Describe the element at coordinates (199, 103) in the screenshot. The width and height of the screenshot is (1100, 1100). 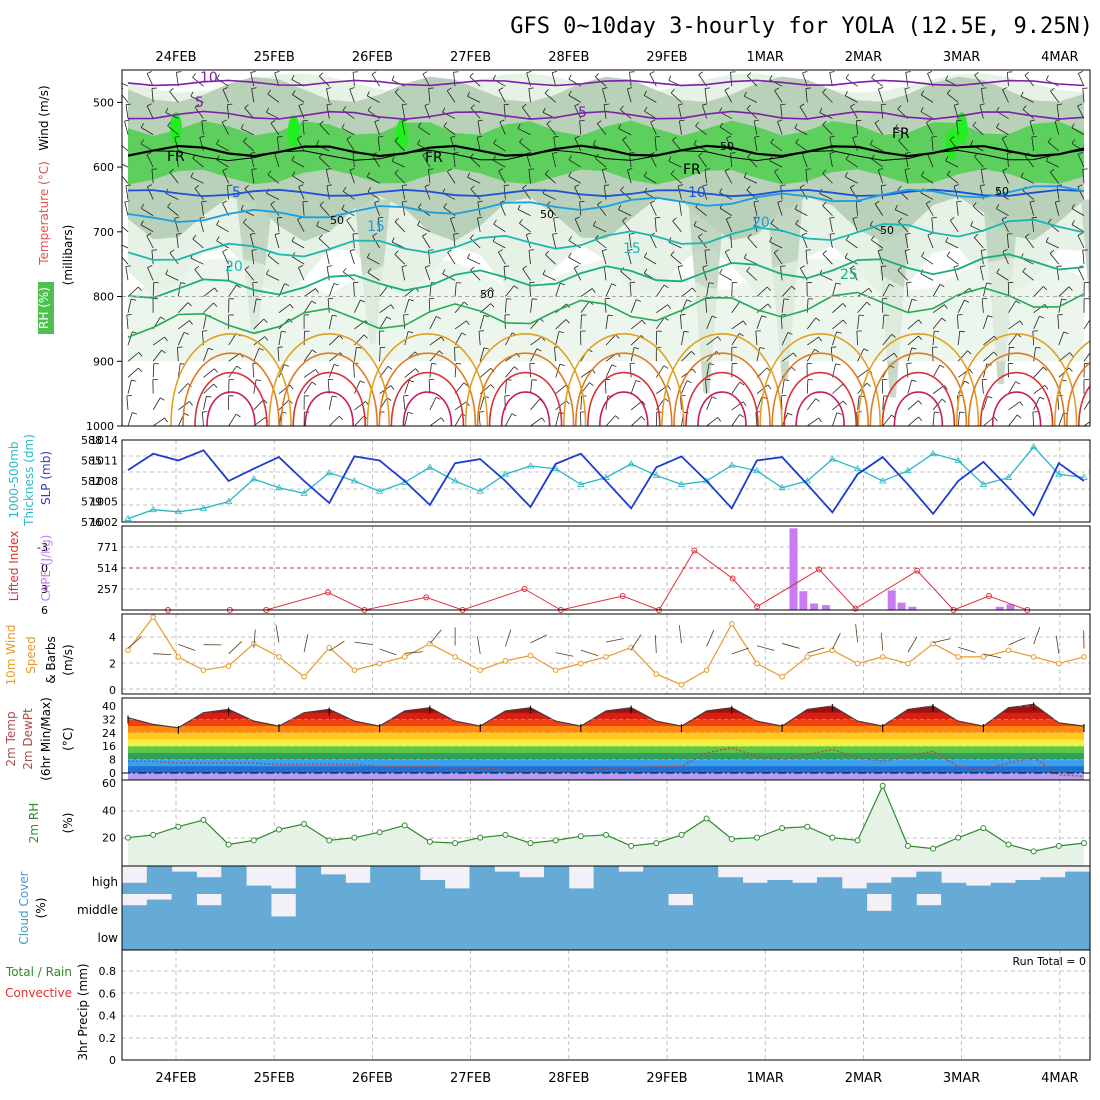
I see `temp-contour-label: 5` at that location.